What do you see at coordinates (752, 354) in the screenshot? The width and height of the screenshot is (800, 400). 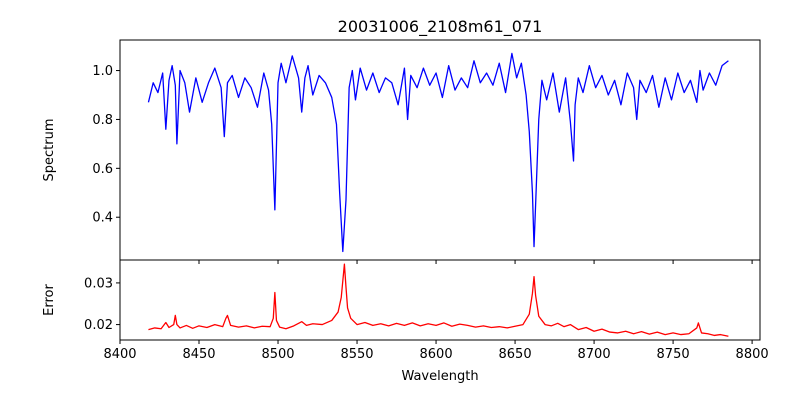 I see `x-tick-label: 8800` at bounding box center [752, 354].